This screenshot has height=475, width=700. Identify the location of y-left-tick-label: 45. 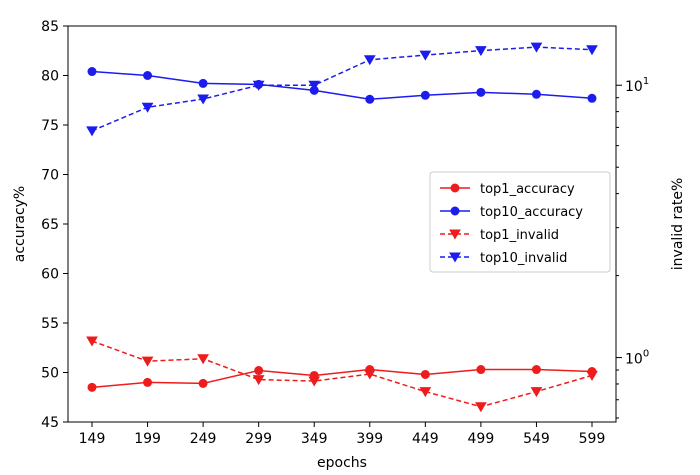
(50, 423).